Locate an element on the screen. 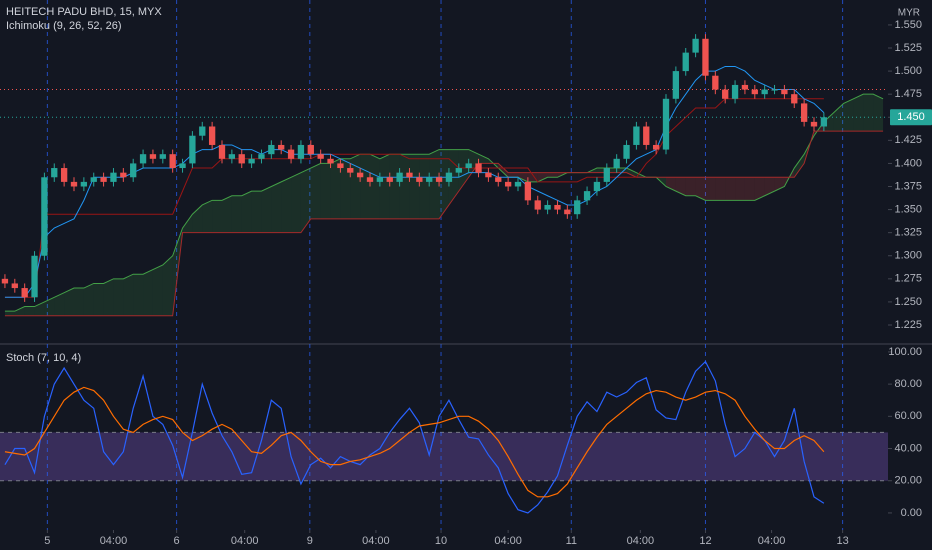 Image resolution: width=932 pixels, height=550 pixels. indicator-title: Stoch (7, 10, 4) is located at coordinates (43, 358).